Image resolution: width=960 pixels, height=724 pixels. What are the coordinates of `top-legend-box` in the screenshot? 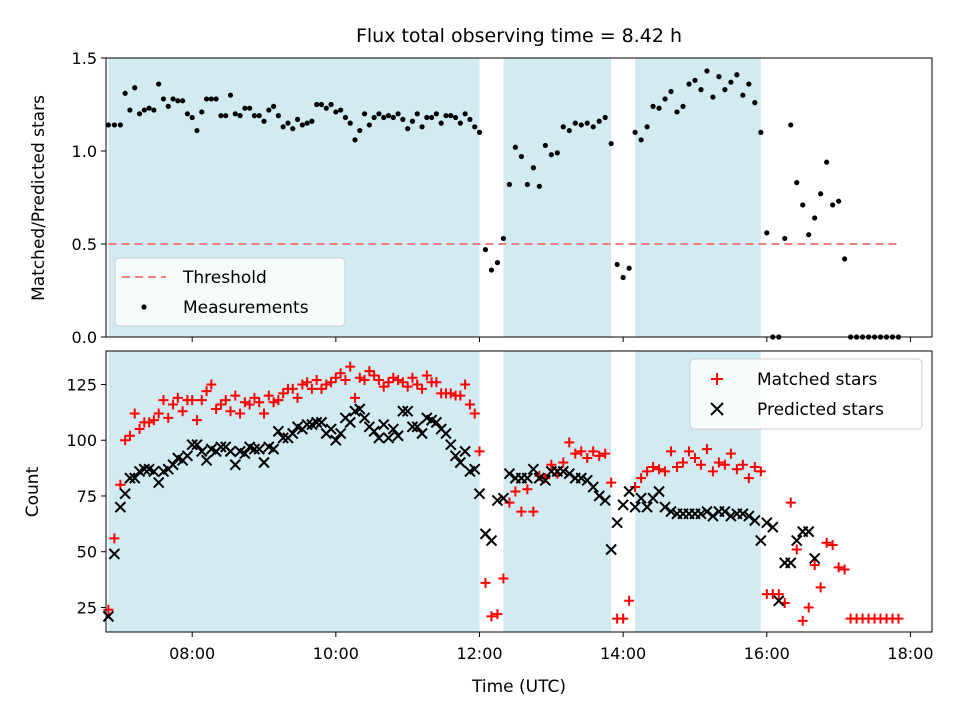 It's located at (230, 292).